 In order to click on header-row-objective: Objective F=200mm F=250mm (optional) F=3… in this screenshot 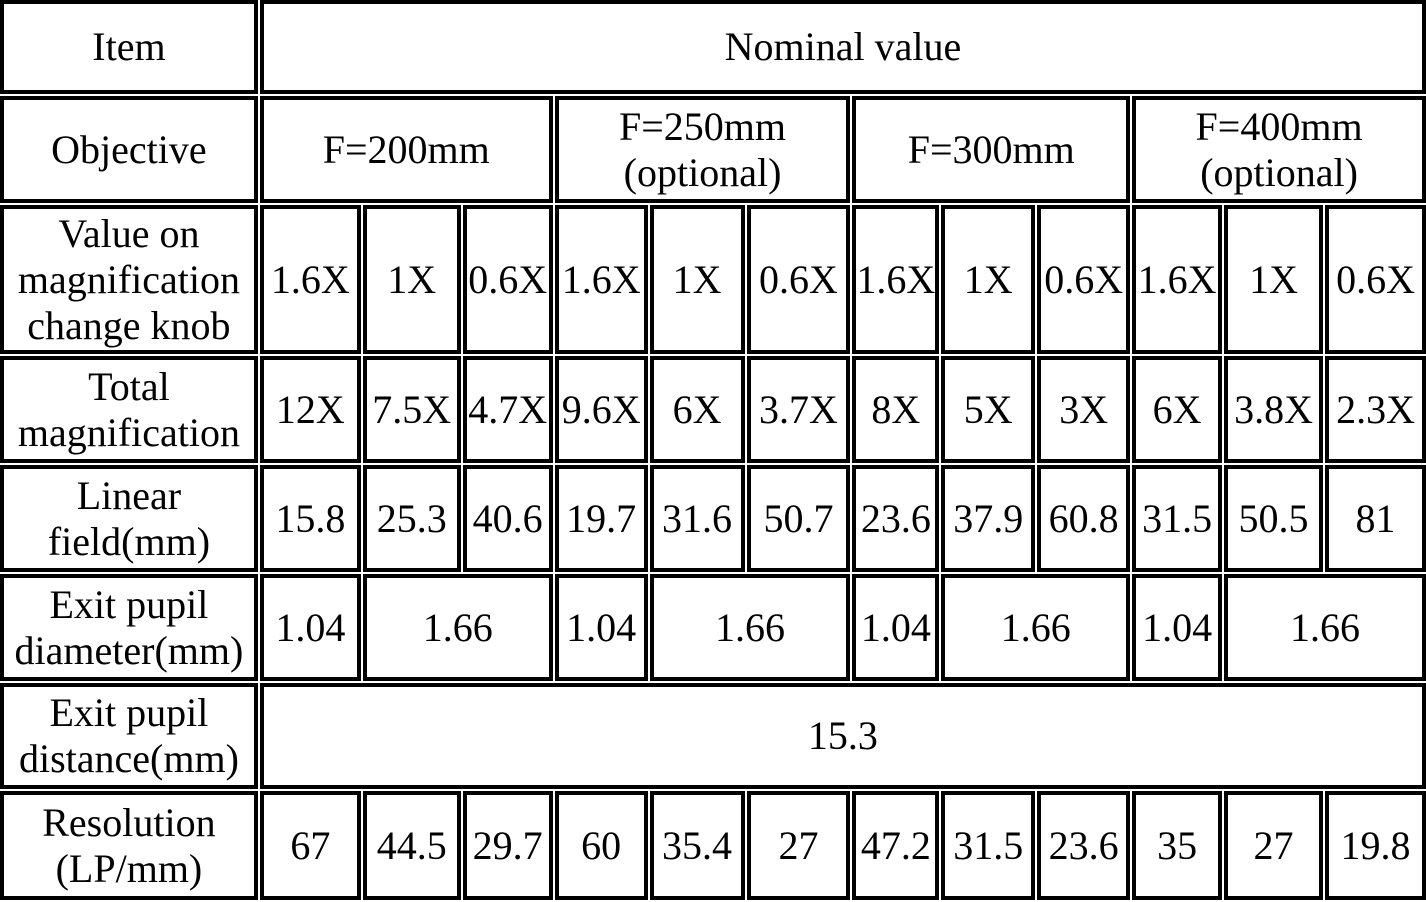, I will do `click(713, 149)`.